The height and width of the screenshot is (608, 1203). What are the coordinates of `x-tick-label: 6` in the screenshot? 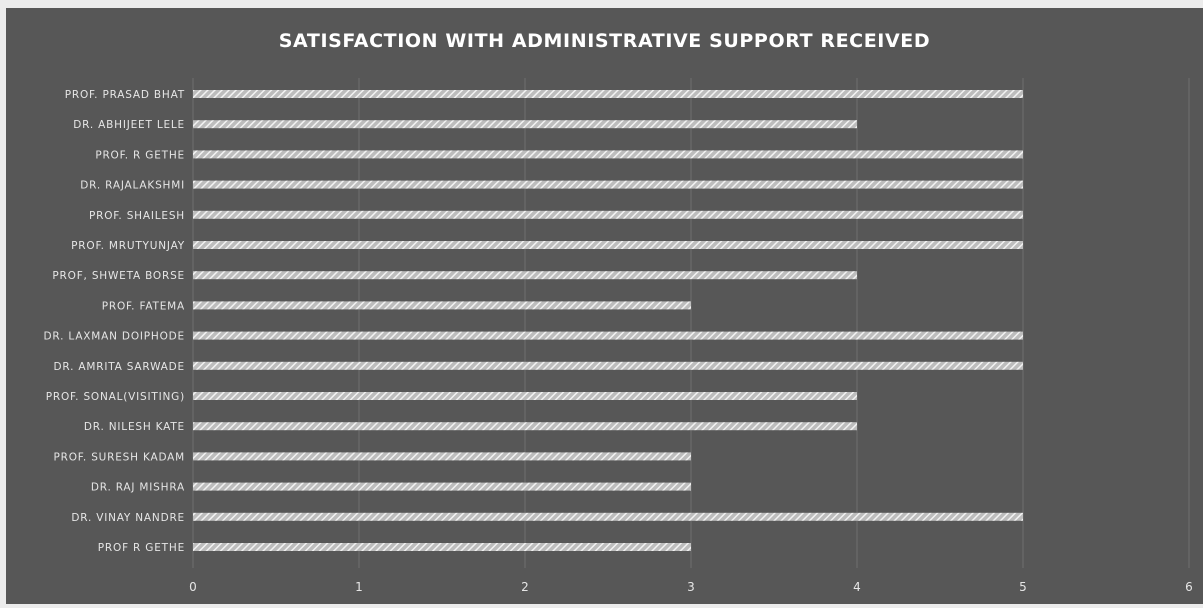 It's located at (1189, 587).